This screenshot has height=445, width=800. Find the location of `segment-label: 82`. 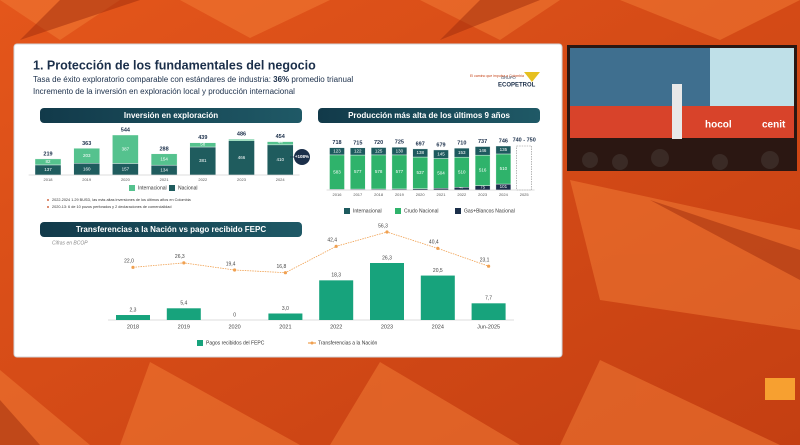

segment-label: 82 is located at coordinates (48, 161).